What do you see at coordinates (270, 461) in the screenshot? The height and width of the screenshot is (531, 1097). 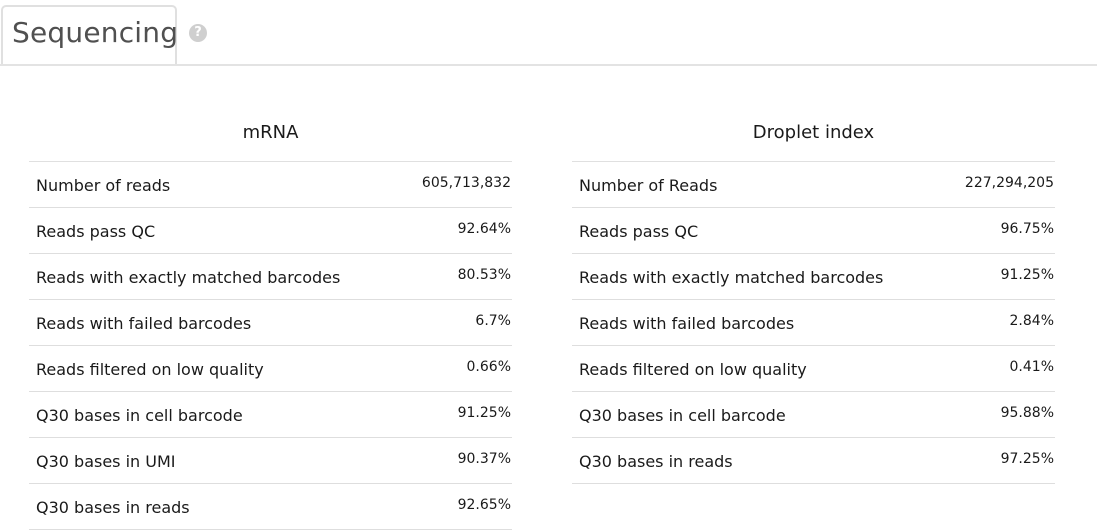 I see `table-row: Q30 bases in UMI 90.37%` at bounding box center [270, 461].